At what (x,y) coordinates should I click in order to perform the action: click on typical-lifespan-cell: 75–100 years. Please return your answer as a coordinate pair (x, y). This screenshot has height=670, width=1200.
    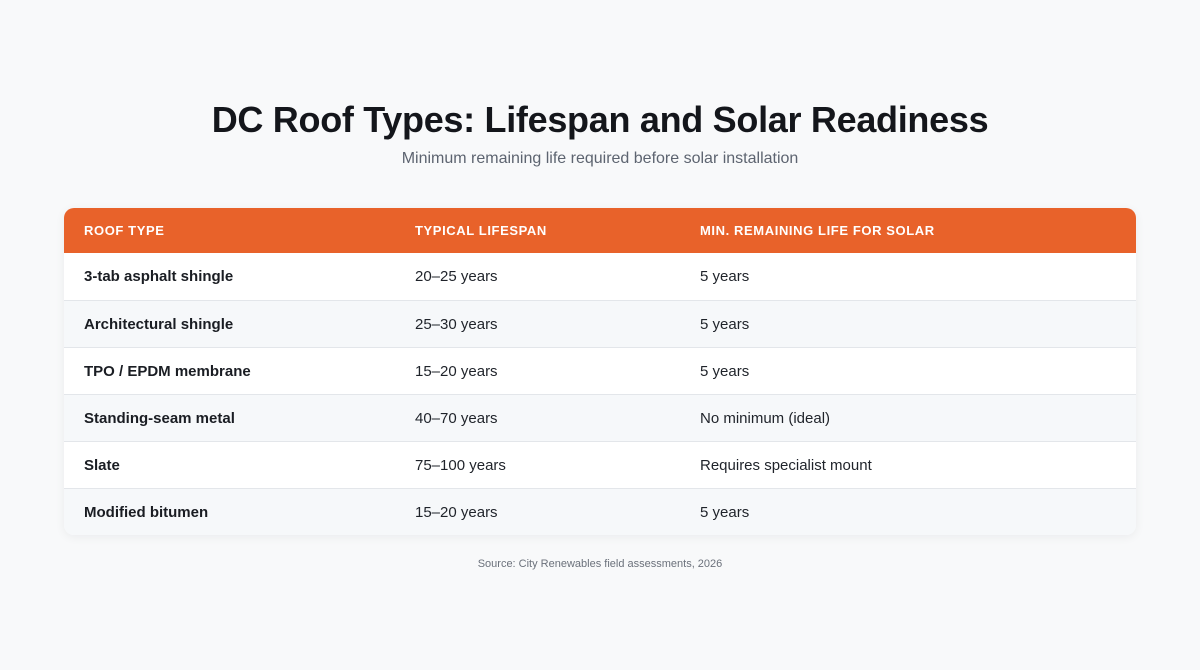
    Looking at the image, I should click on (460, 465).